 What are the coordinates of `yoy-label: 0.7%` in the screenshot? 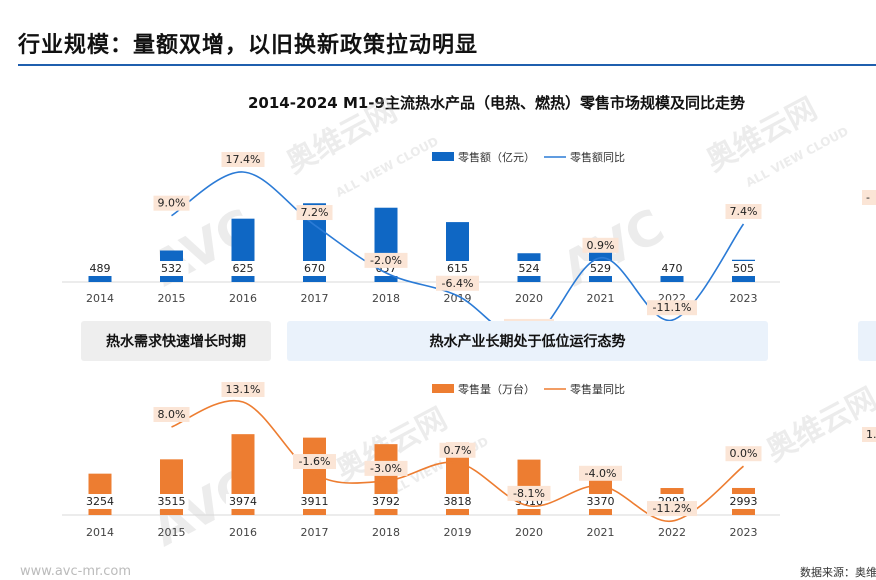 It's located at (458, 450).